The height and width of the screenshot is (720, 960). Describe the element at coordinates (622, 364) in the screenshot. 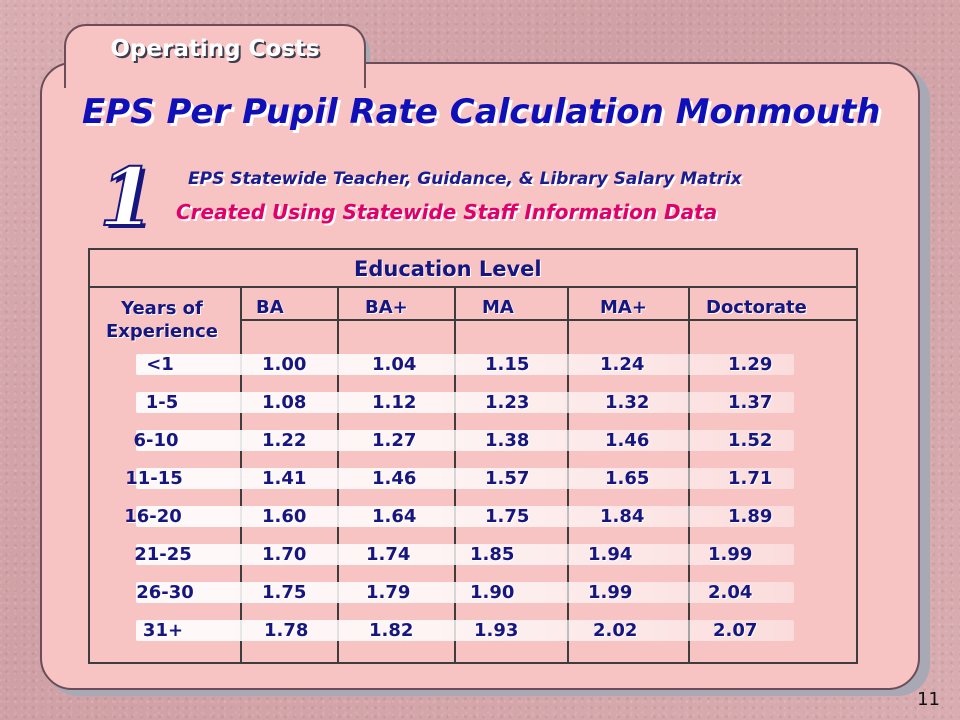

I see `cell-lt1-maplus: 1.24` at that location.